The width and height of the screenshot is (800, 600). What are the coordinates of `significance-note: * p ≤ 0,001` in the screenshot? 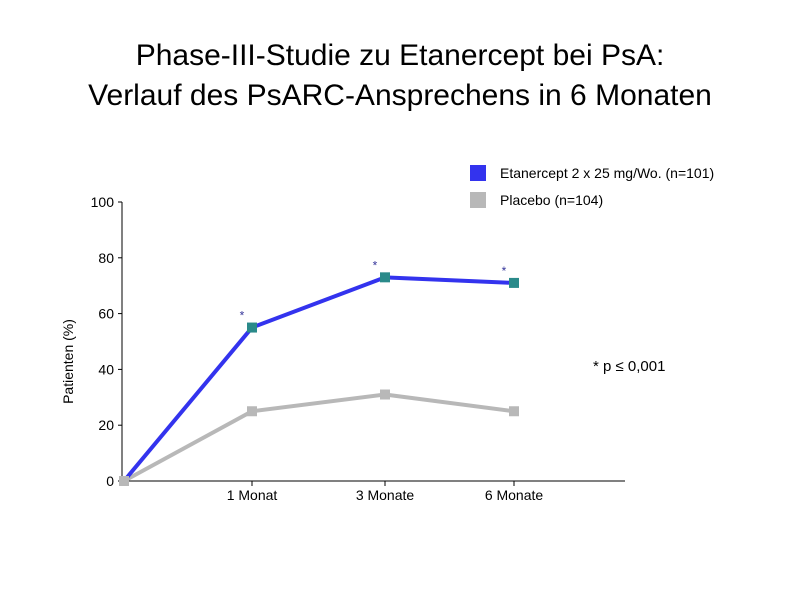 It's located at (629, 366).